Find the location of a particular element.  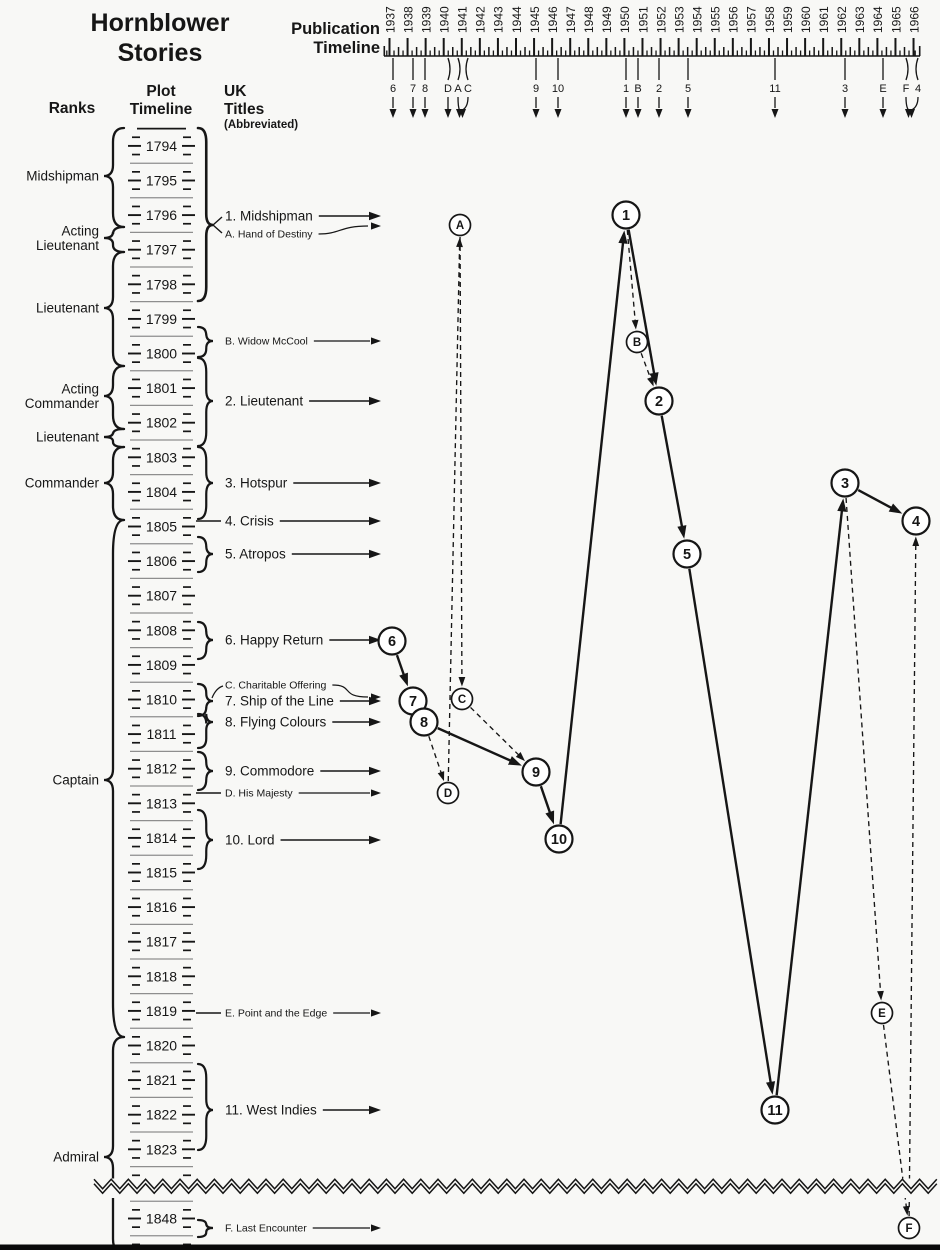

pub-pointer-10: 10 is located at coordinates (558, 88).